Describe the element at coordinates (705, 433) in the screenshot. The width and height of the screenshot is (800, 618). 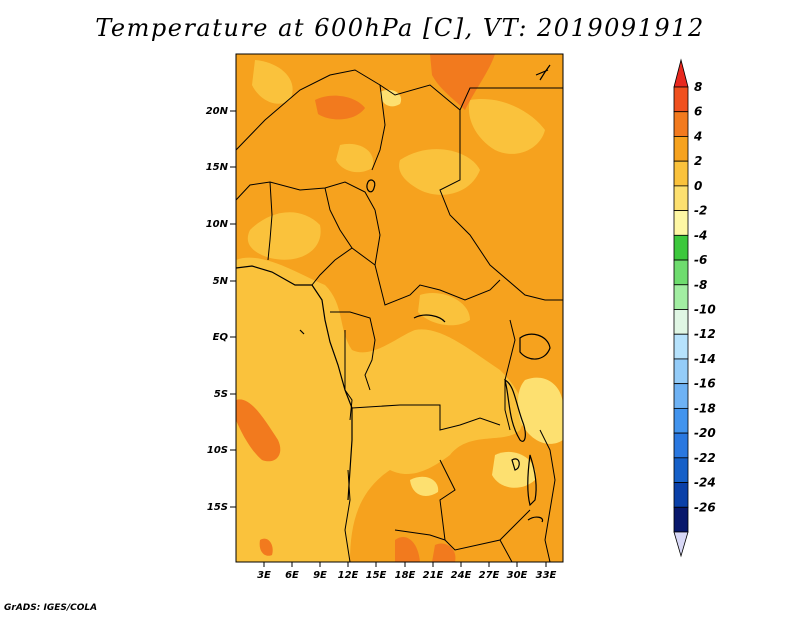
I see `colorbar-label: -20` at that location.